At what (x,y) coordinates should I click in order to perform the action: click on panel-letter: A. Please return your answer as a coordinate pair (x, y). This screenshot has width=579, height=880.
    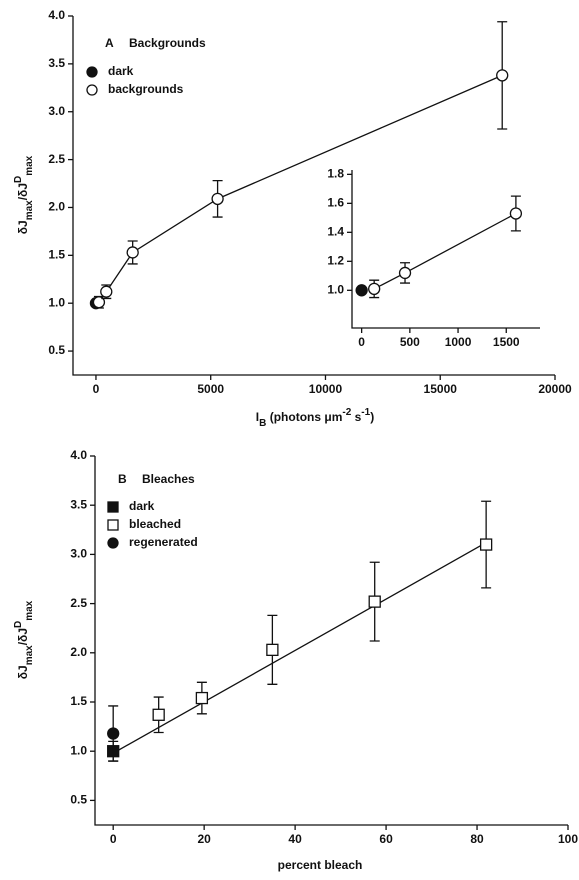
    Looking at the image, I should click on (109, 43).